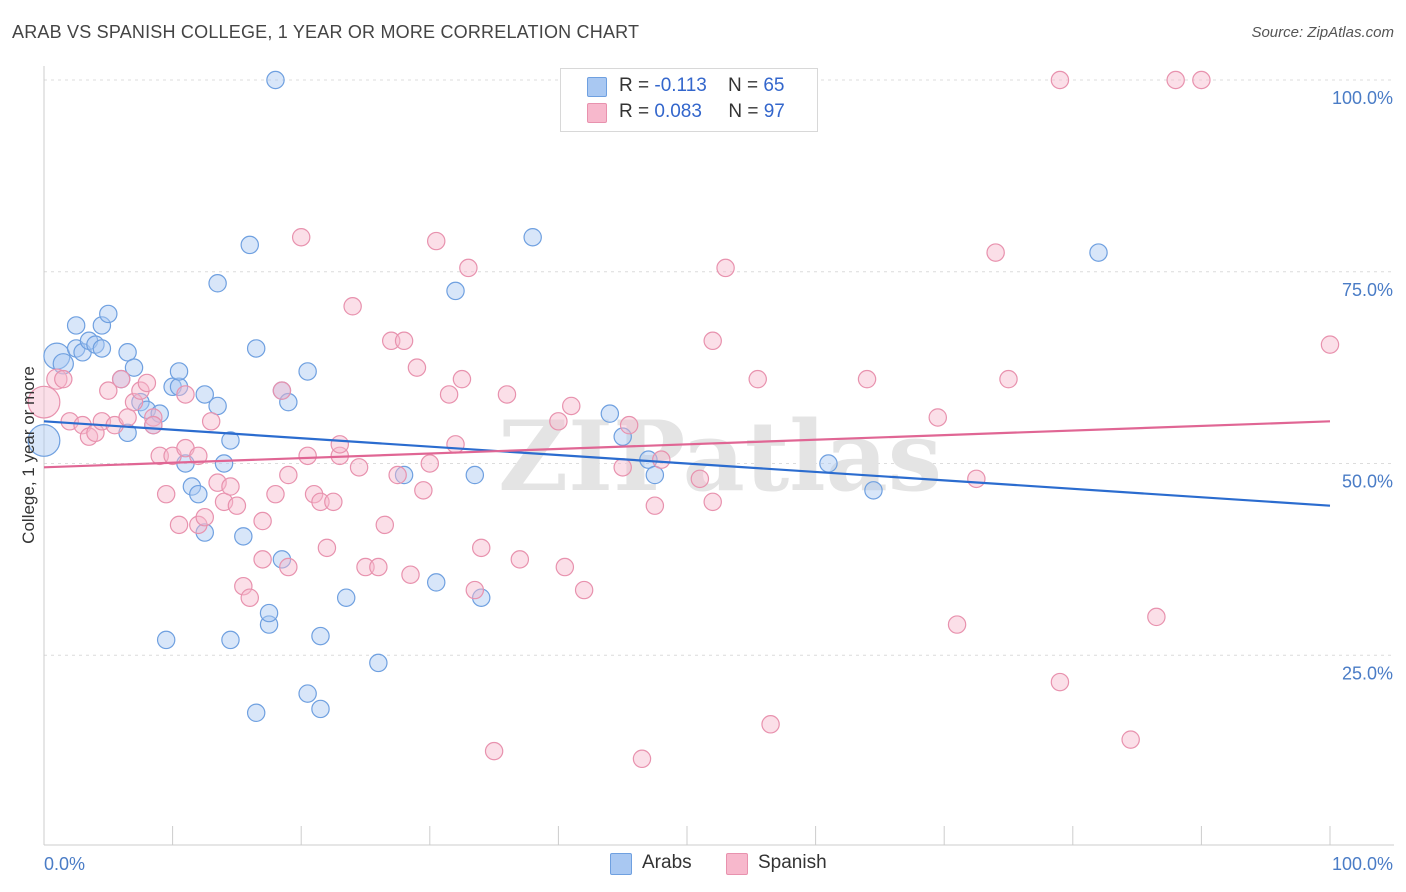 The image size is (1406, 892). What do you see at coordinates (701, 86) in the screenshot?
I see `legend-text-arabs: R = -0.113 N = 65` at bounding box center [701, 86].